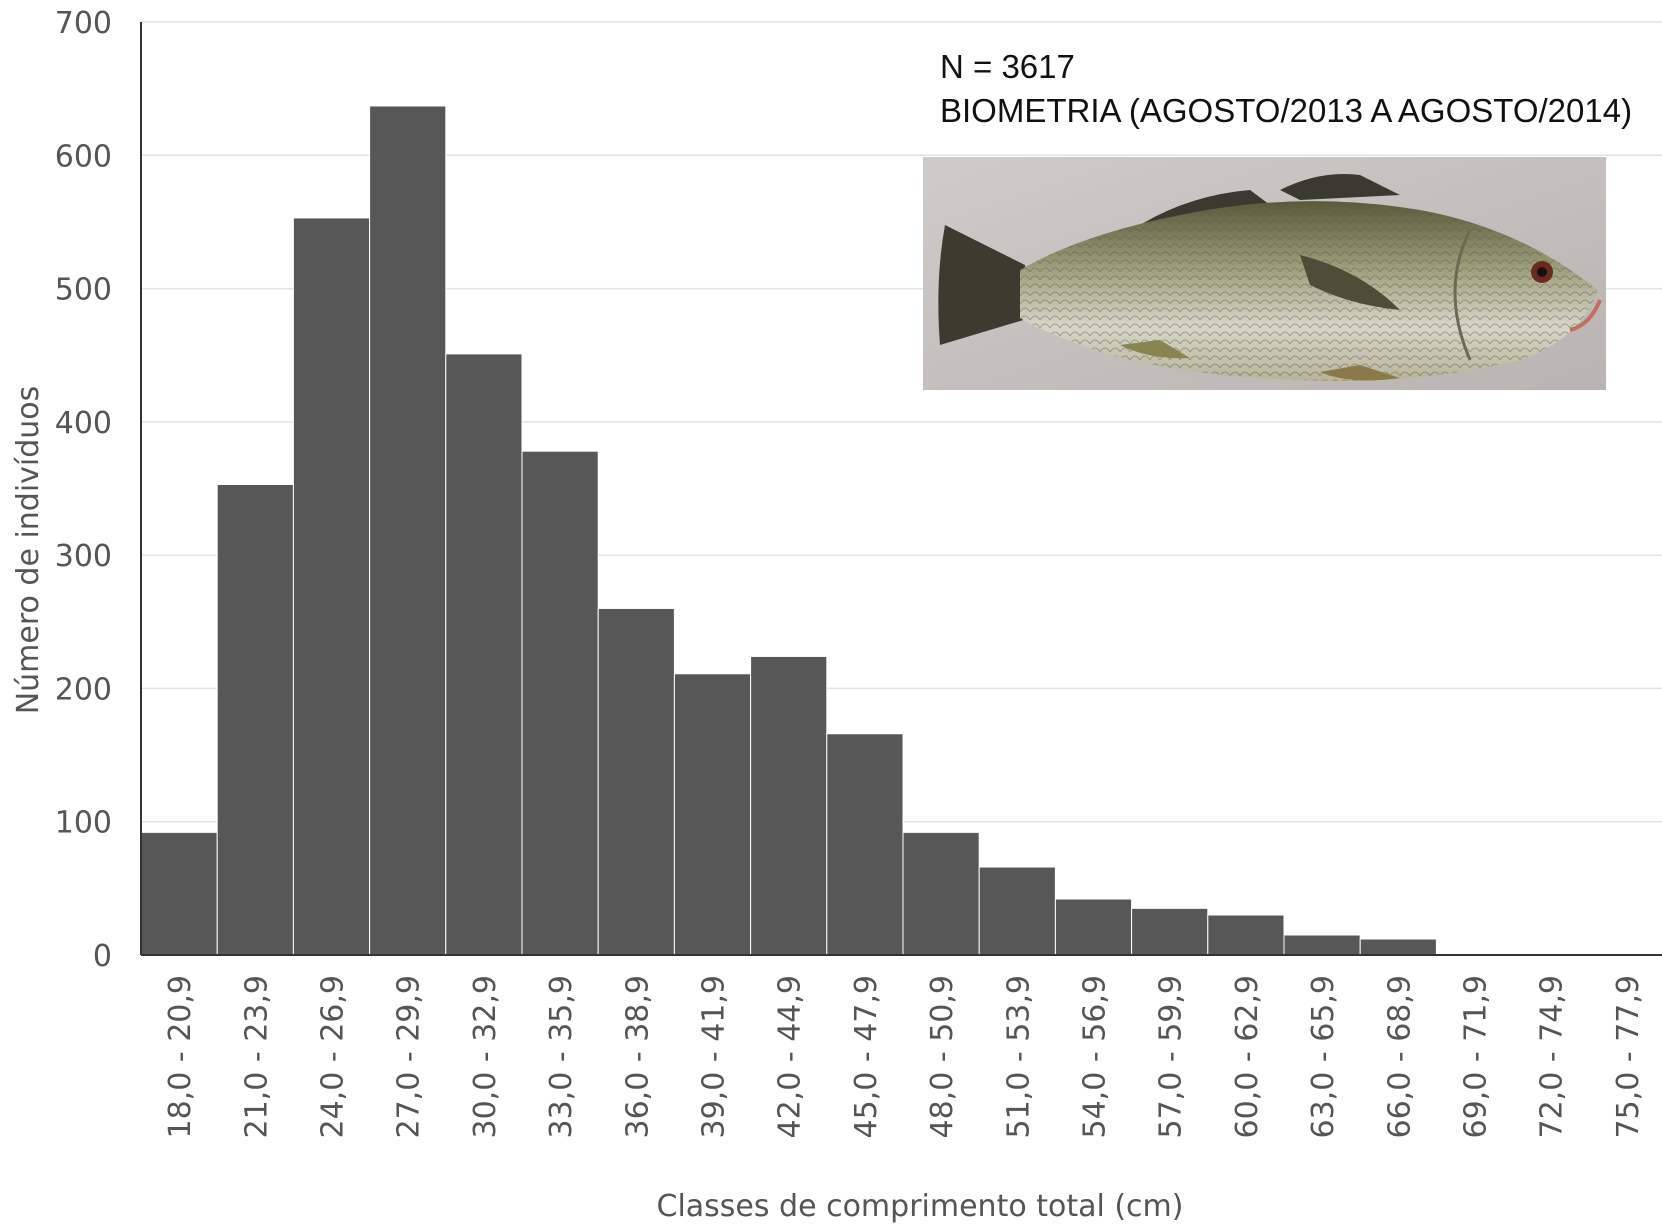  I want to click on x-tick-label: 63,0 - 65,9, so click(1323, 1057).